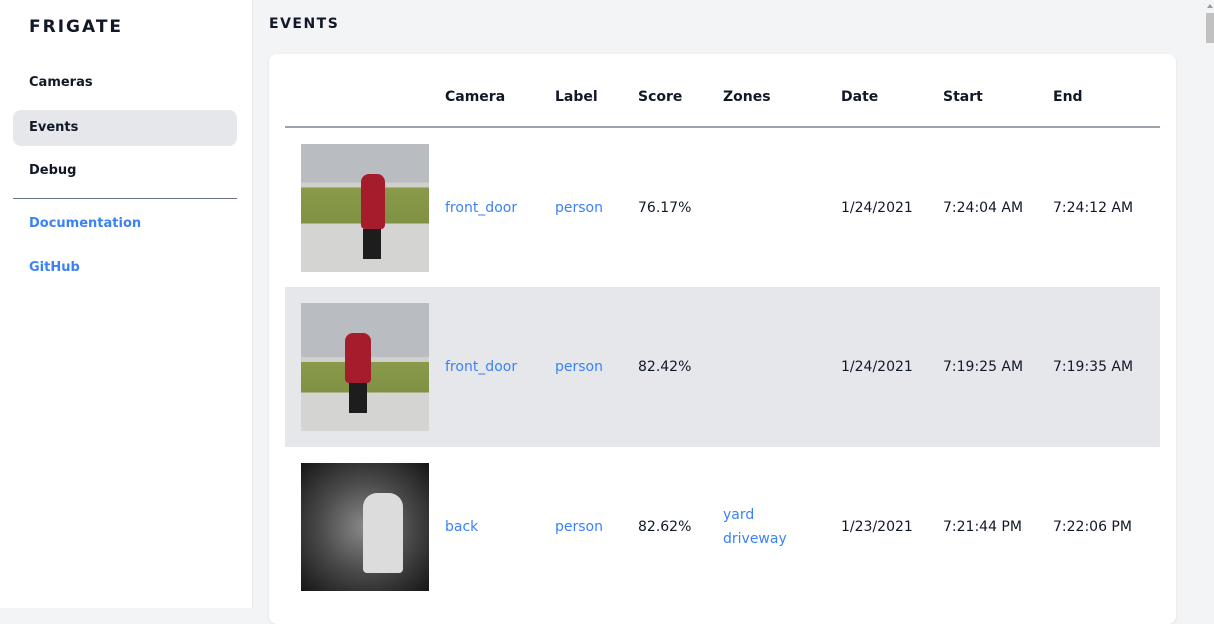  I want to click on col-zones: Zones, so click(782, 91).